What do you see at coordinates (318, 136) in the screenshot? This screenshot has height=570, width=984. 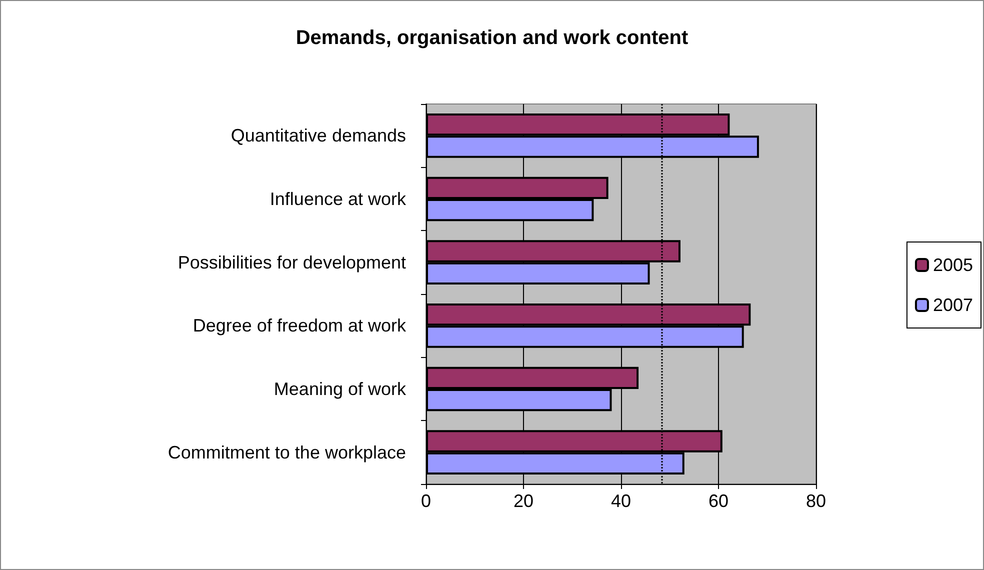 I see `y-tick-label: Quantitative demands` at bounding box center [318, 136].